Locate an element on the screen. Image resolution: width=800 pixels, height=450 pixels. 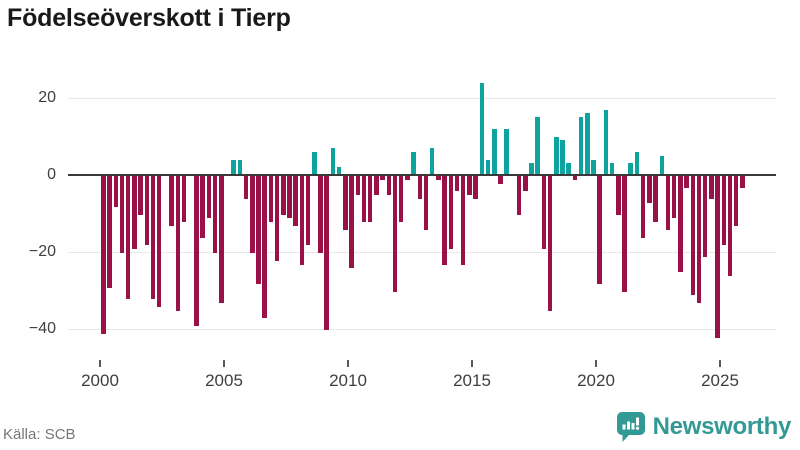
x-axis-label: 2015 is located at coordinates (472, 380).